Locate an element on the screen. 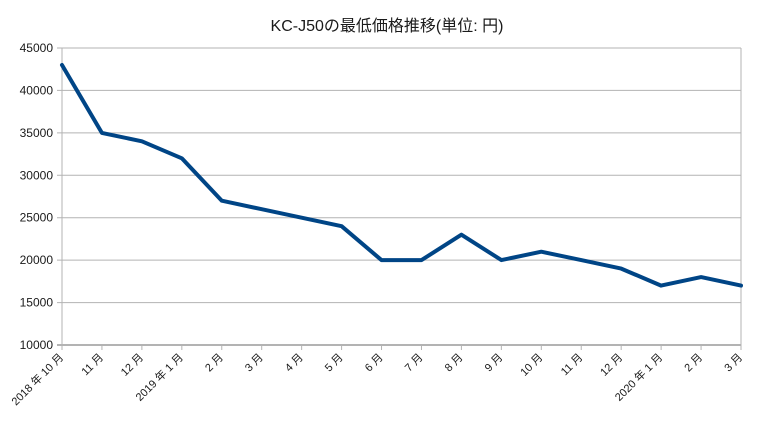 This screenshot has width=774, height=429. x-tick-label: 2018 年 10 月 is located at coordinates (37, 379).